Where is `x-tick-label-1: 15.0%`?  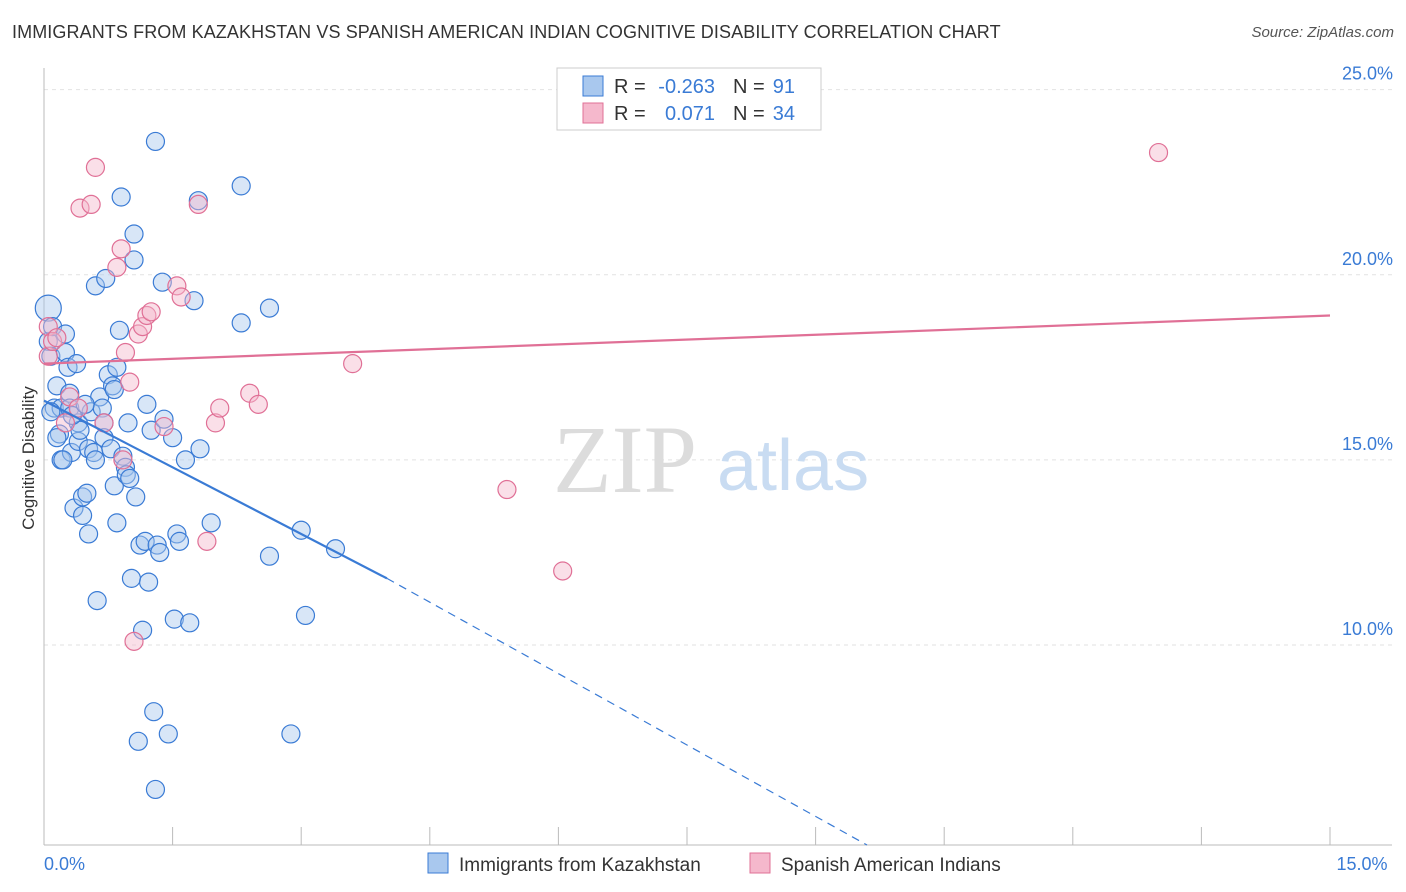
x-tick-label-1: 15.0% is located at coordinates (1361, 864).